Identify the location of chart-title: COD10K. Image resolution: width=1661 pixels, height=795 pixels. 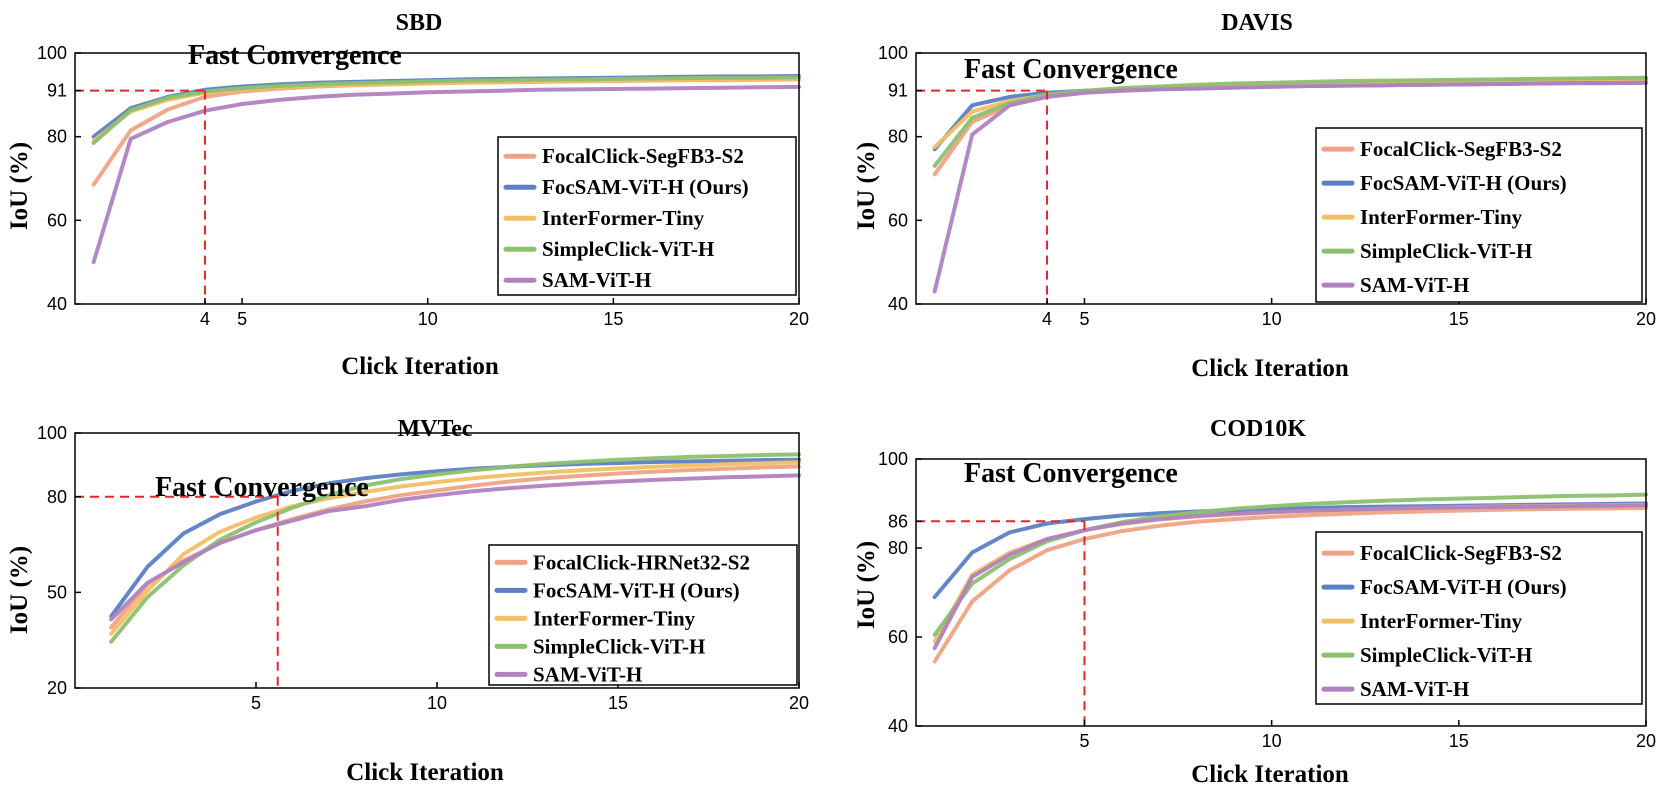
(1258, 429).